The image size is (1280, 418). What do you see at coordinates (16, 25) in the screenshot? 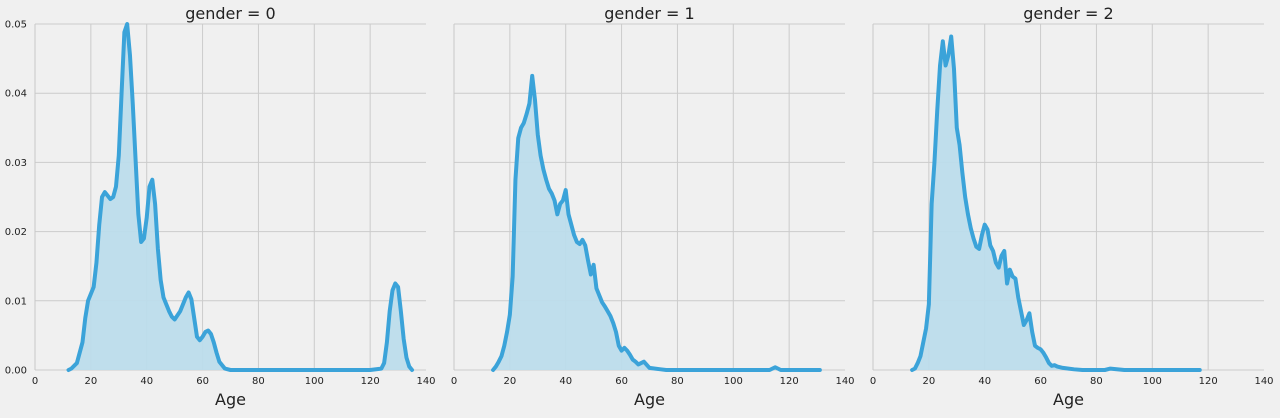
I see `y-tick-label: 0.05` at bounding box center [16, 25].